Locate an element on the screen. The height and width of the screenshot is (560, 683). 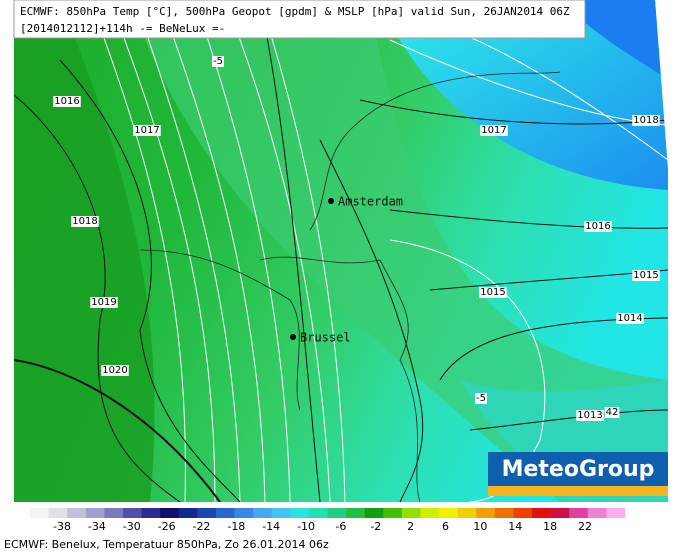
logo: MeteoGroup is located at coordinates (578, 474).